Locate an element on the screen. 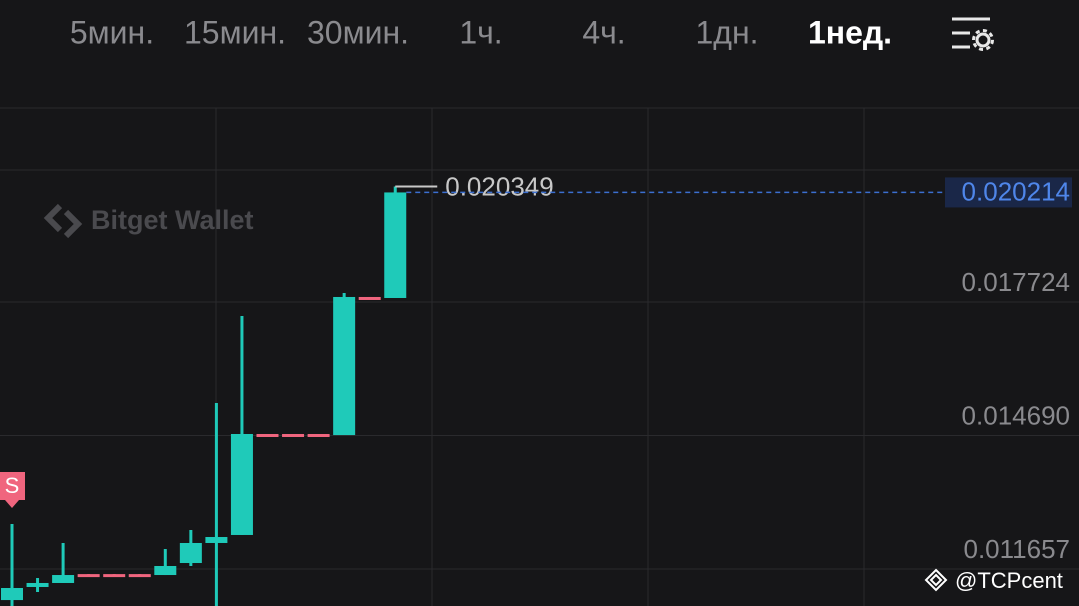  trade-marker is located at coordinates (12, 490).